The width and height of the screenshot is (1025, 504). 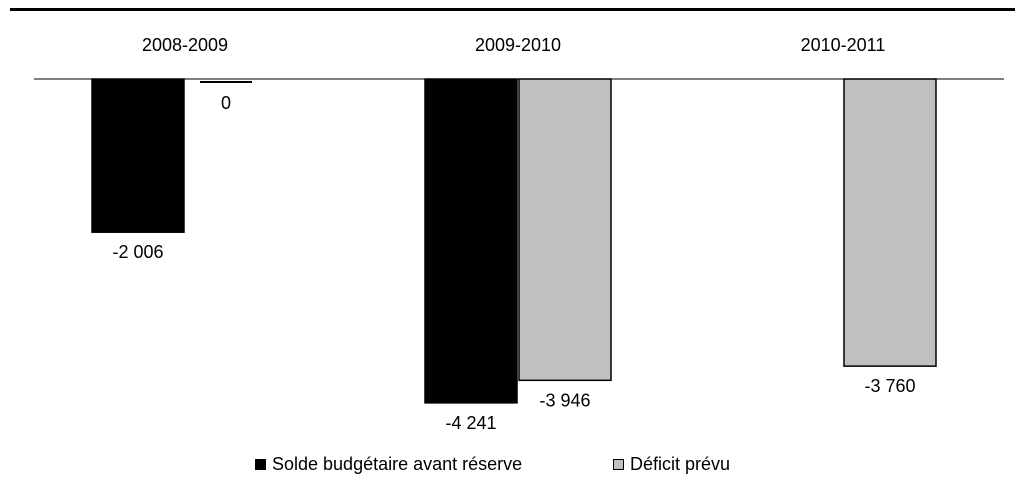 What do you see at coordinates (564, 400) in the screenshot?
I see `data-label: -3 946` at bounding box center [564, 400].